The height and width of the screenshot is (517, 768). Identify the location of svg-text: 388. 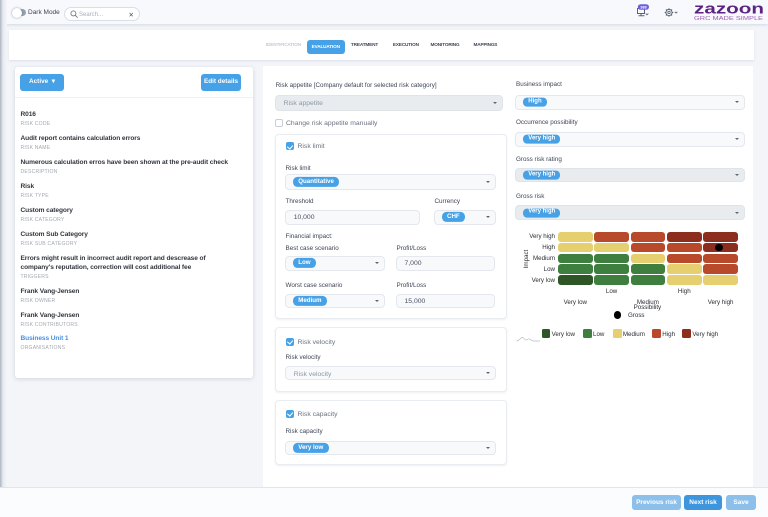
(643, 8).